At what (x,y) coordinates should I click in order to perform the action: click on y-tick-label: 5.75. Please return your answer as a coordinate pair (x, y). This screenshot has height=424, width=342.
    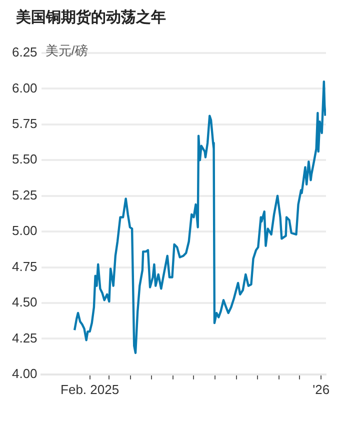
    Looking at the image, I should click on (25, 123).